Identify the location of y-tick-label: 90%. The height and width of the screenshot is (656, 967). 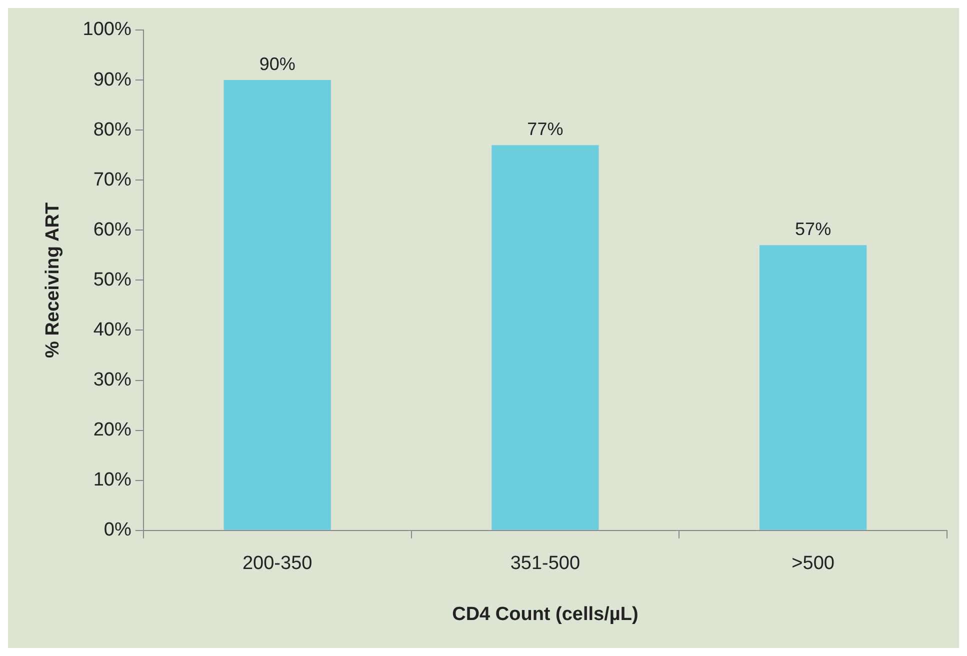
(112, 79).